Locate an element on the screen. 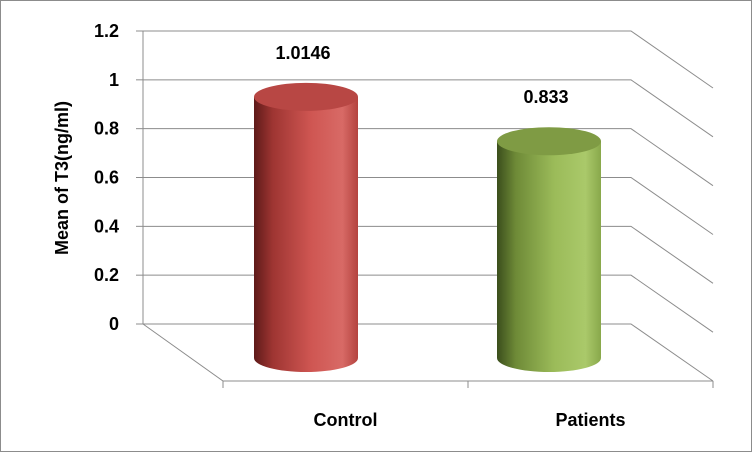 The image size is (752, 456). y-tick-label: 0 is located at coordinates (114, 324).